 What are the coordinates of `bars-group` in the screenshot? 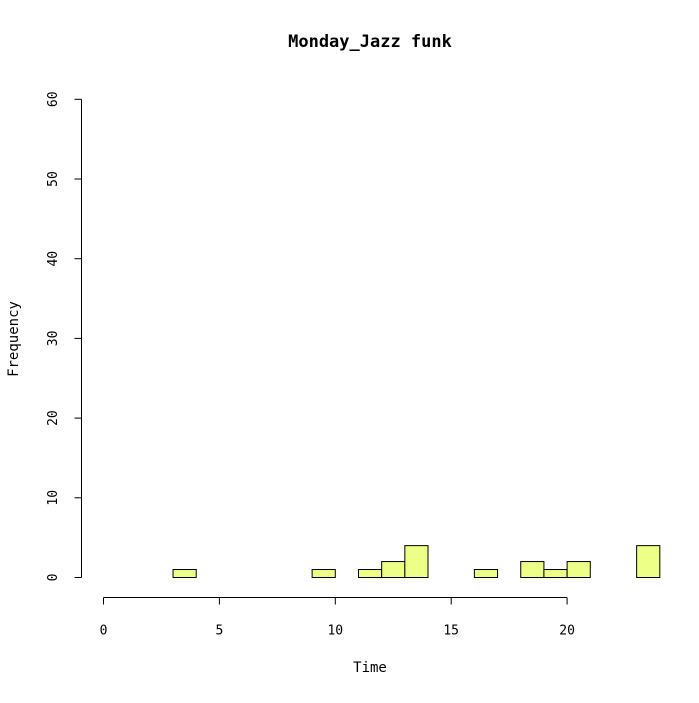 It's located at (416, 562).